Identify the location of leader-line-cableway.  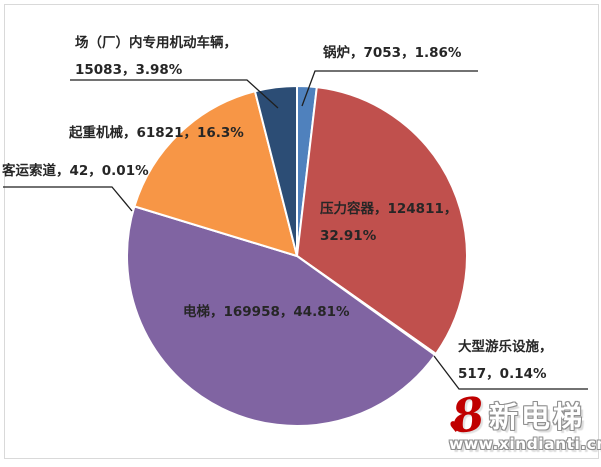
(68, 199).